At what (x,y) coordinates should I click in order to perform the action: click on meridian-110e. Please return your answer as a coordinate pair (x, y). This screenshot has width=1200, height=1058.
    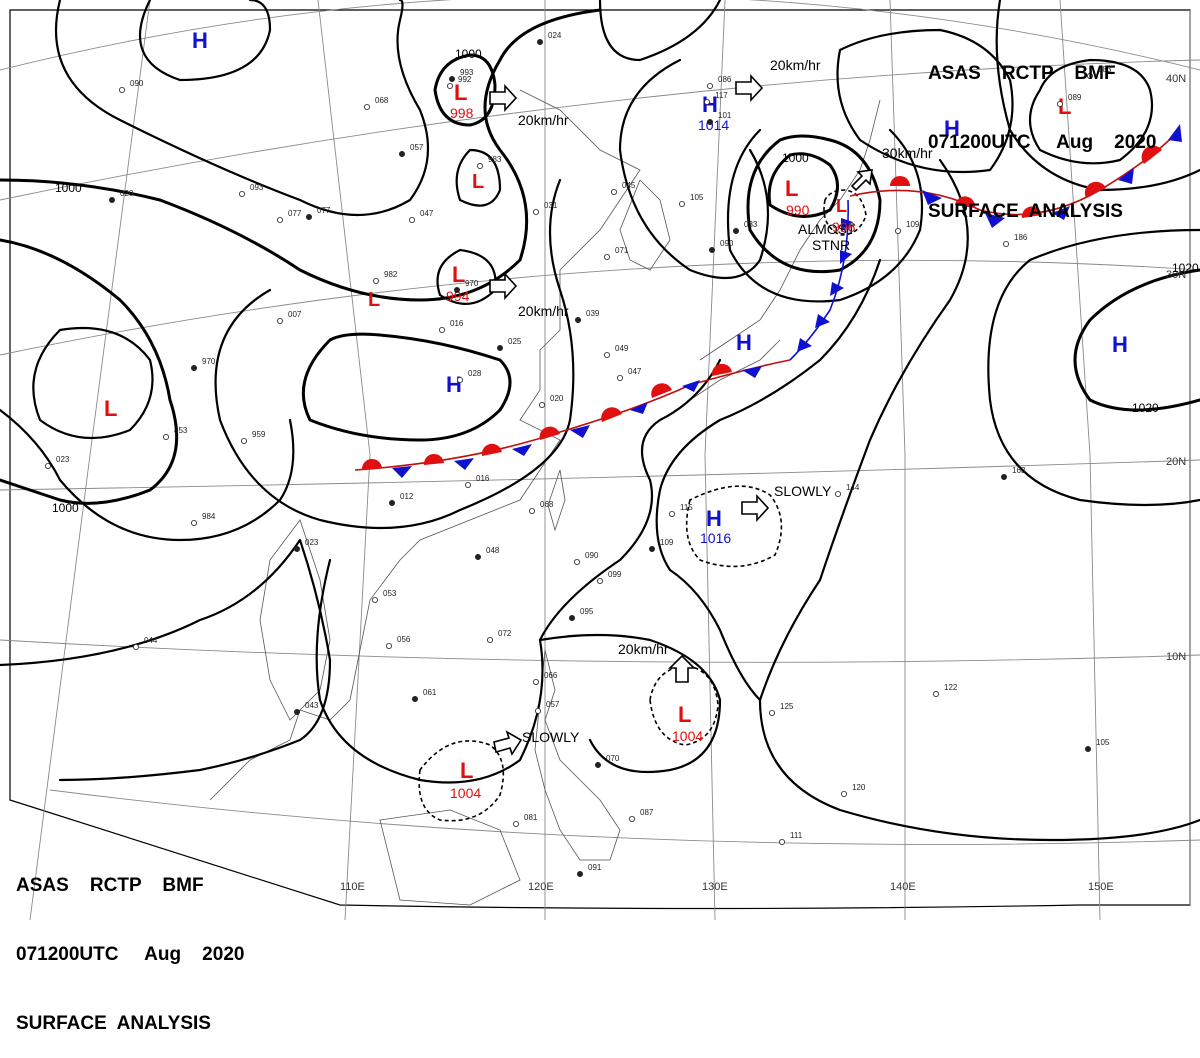
    Looking at the image, I should click on (344, 460).